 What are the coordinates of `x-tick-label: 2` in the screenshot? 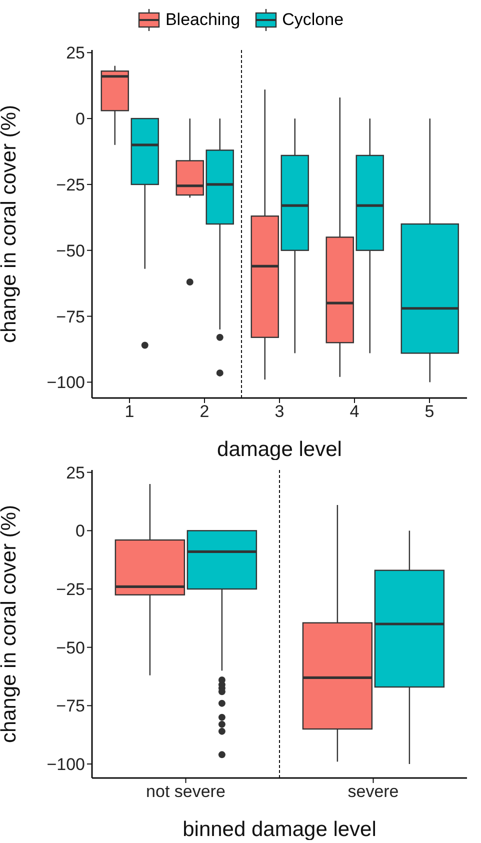 It's located at (205, 412).